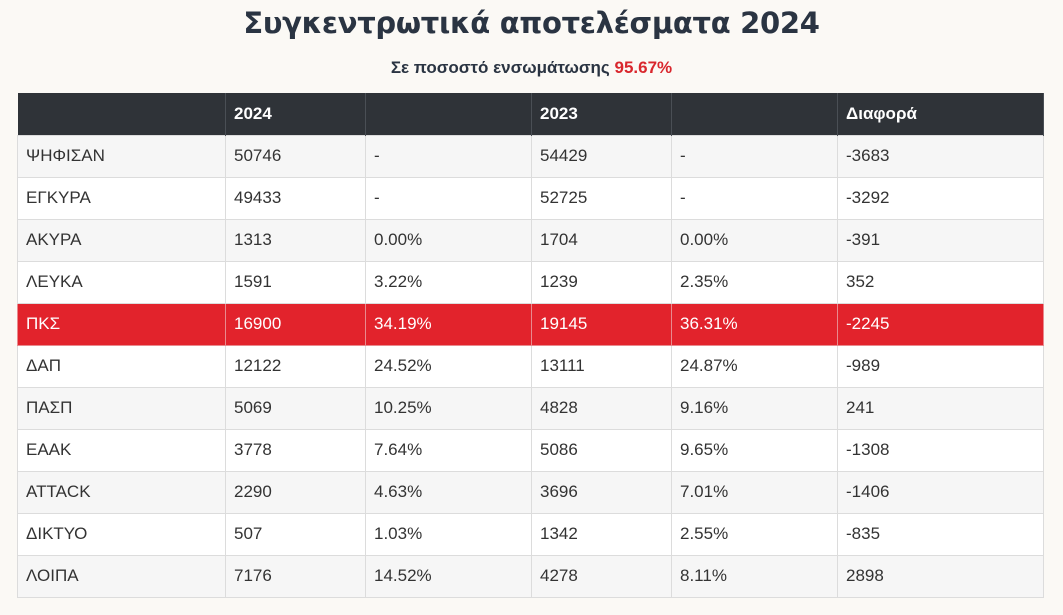 This screenshot has height=615, width=1063. I want to click on votes-2024: 507, so click(295, 534).